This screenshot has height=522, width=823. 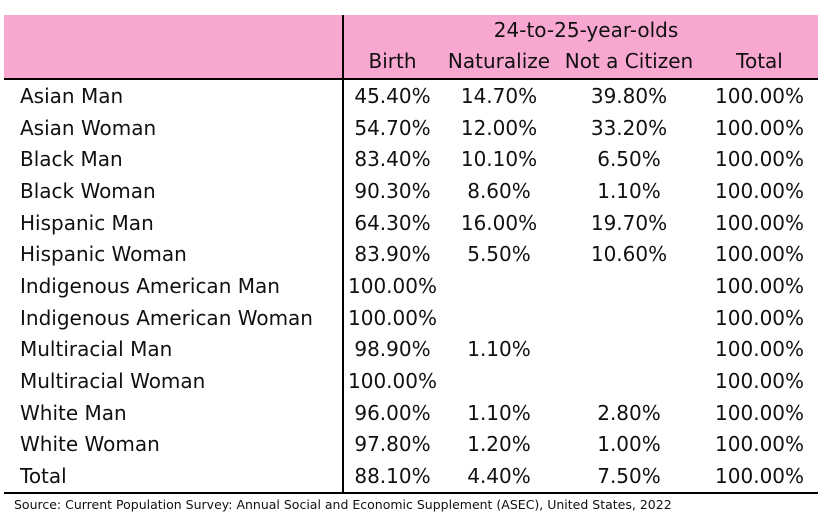 I want to click on table-cell: 4.40%, so click(x=499, y=477).